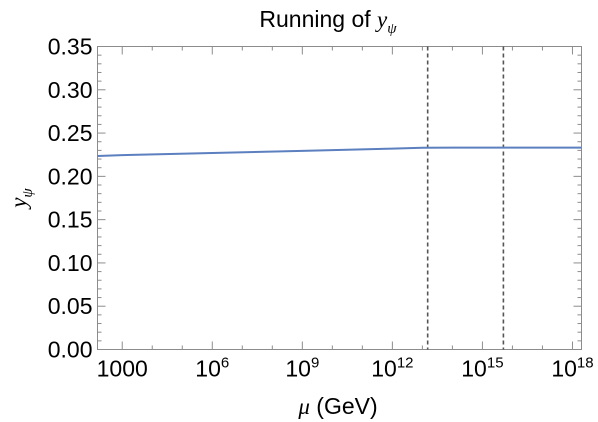  I want to click on x-axis-label: μ (GeV), so click(337, 406).